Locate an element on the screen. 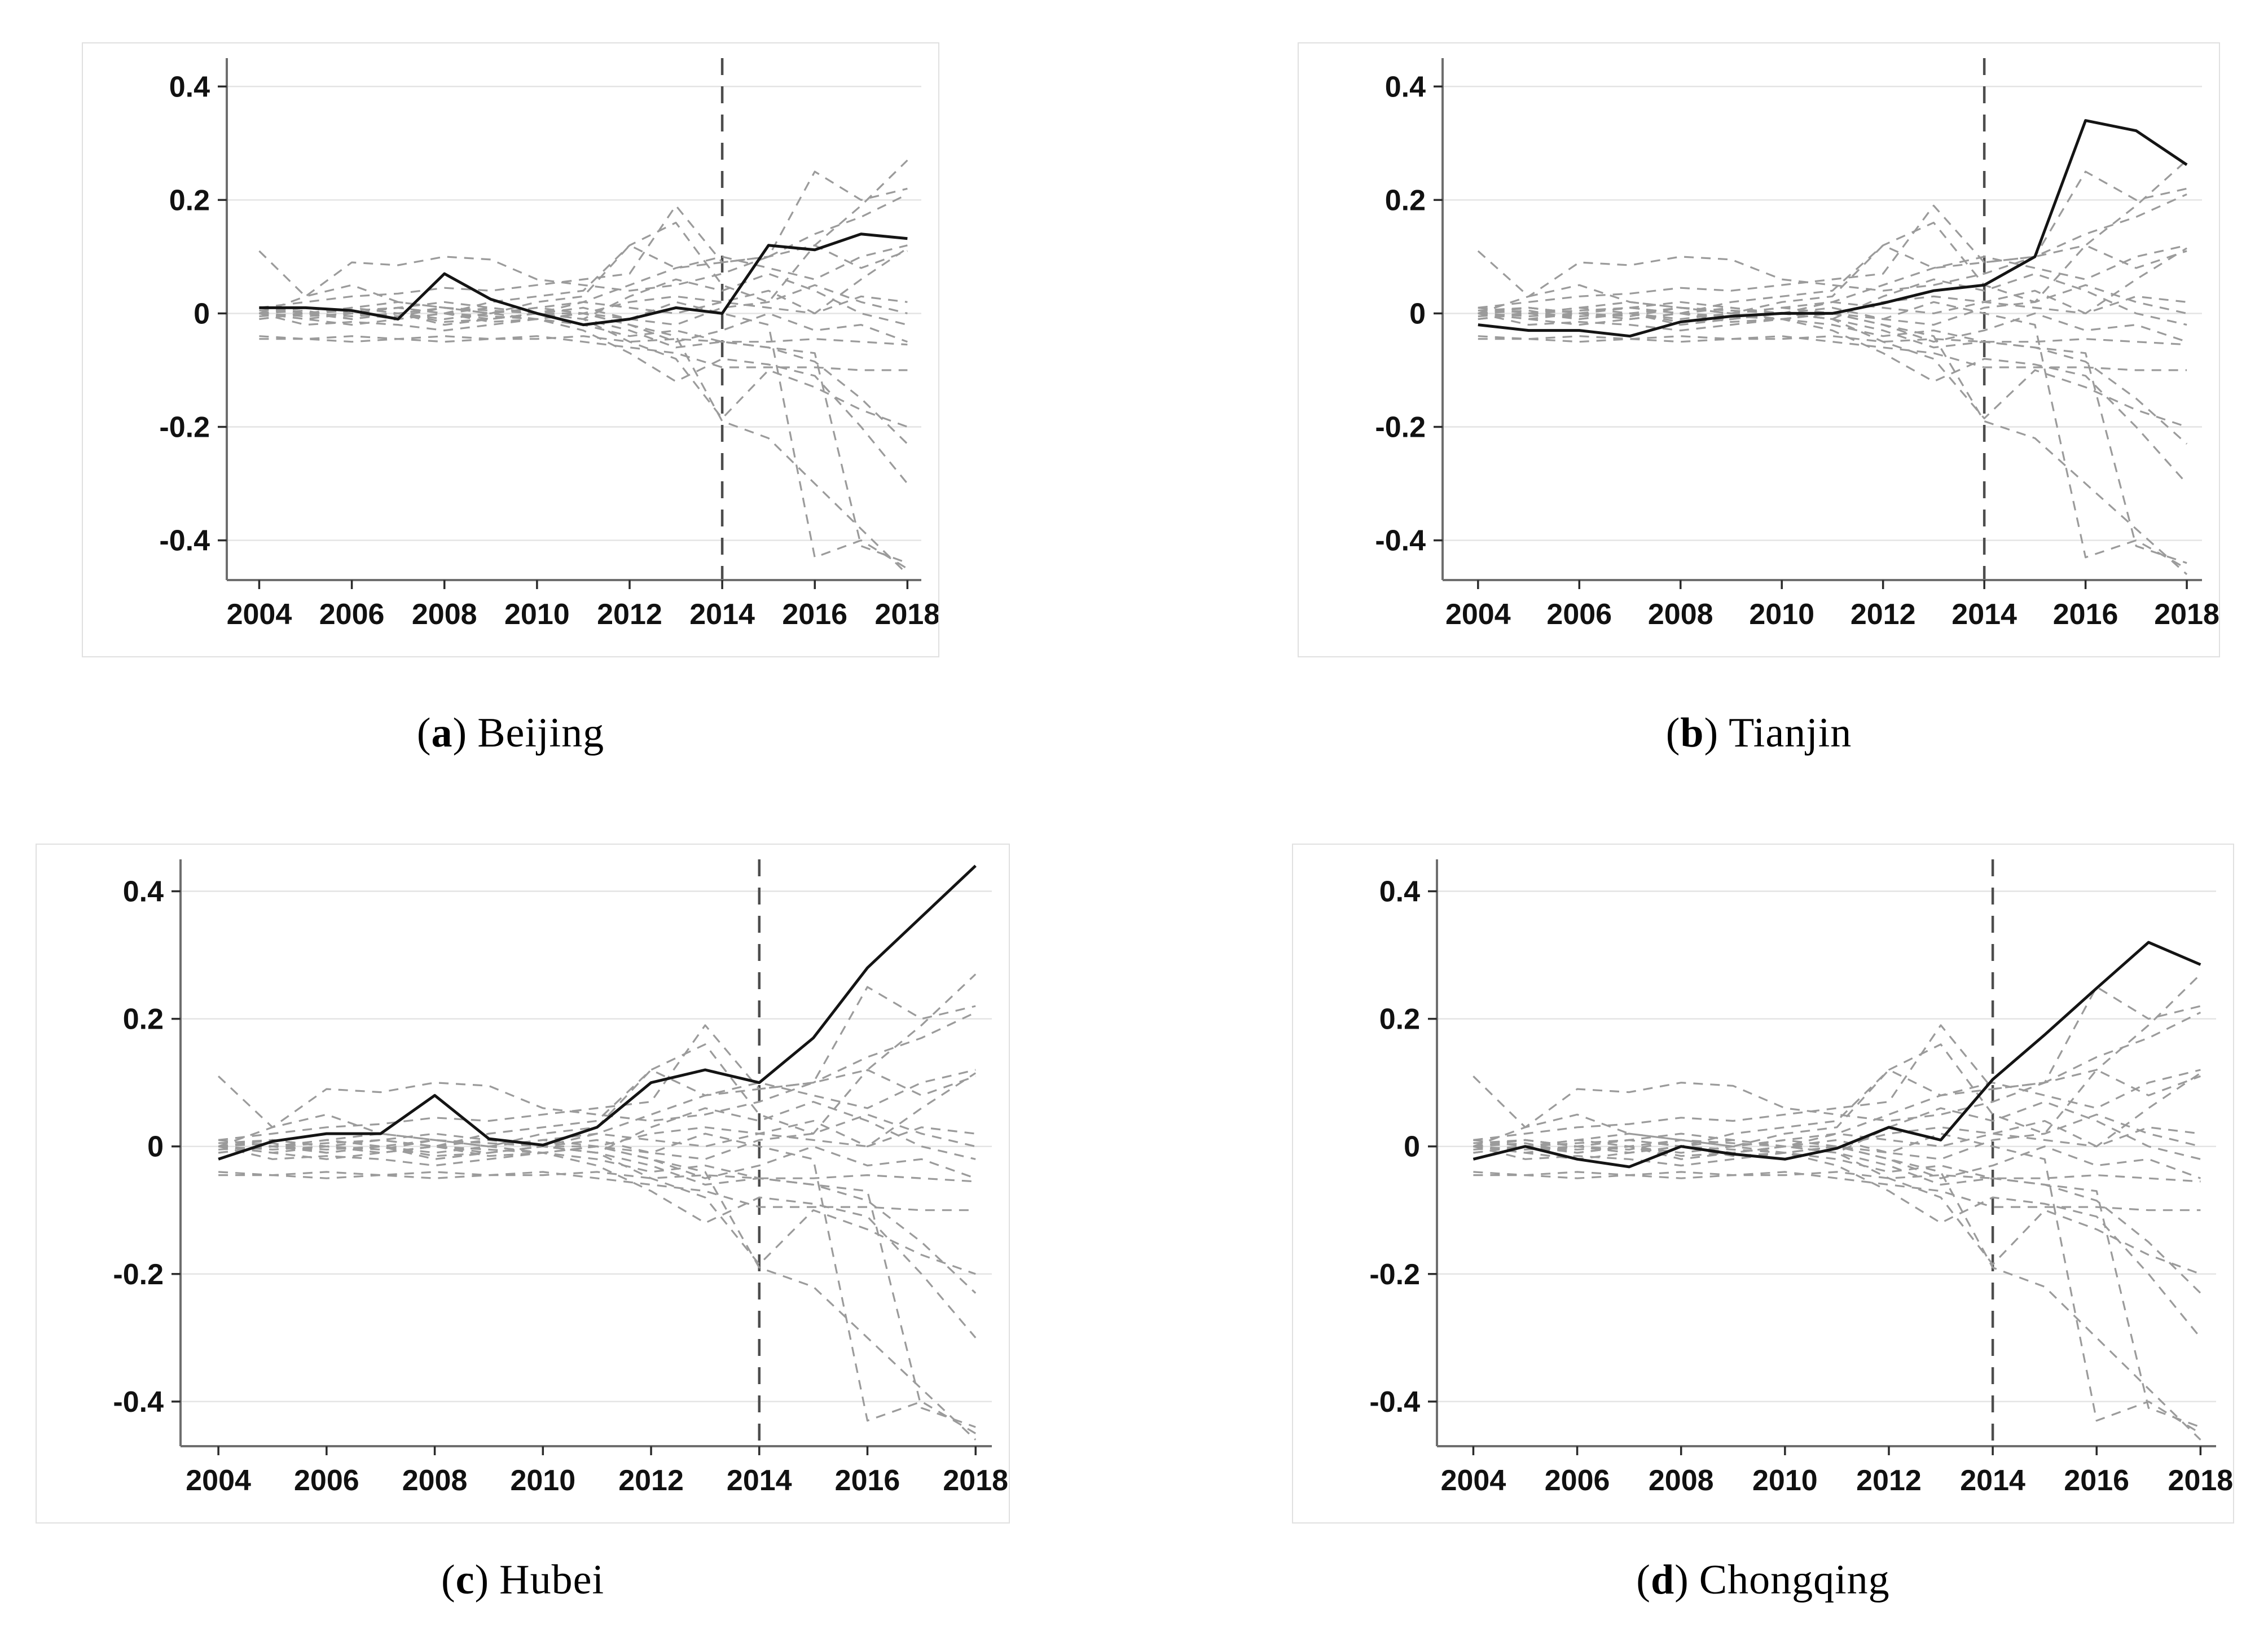 The height and width of the screenshot is (1642, 2268). treated-line-beijing is located at coordinates (584, 279).